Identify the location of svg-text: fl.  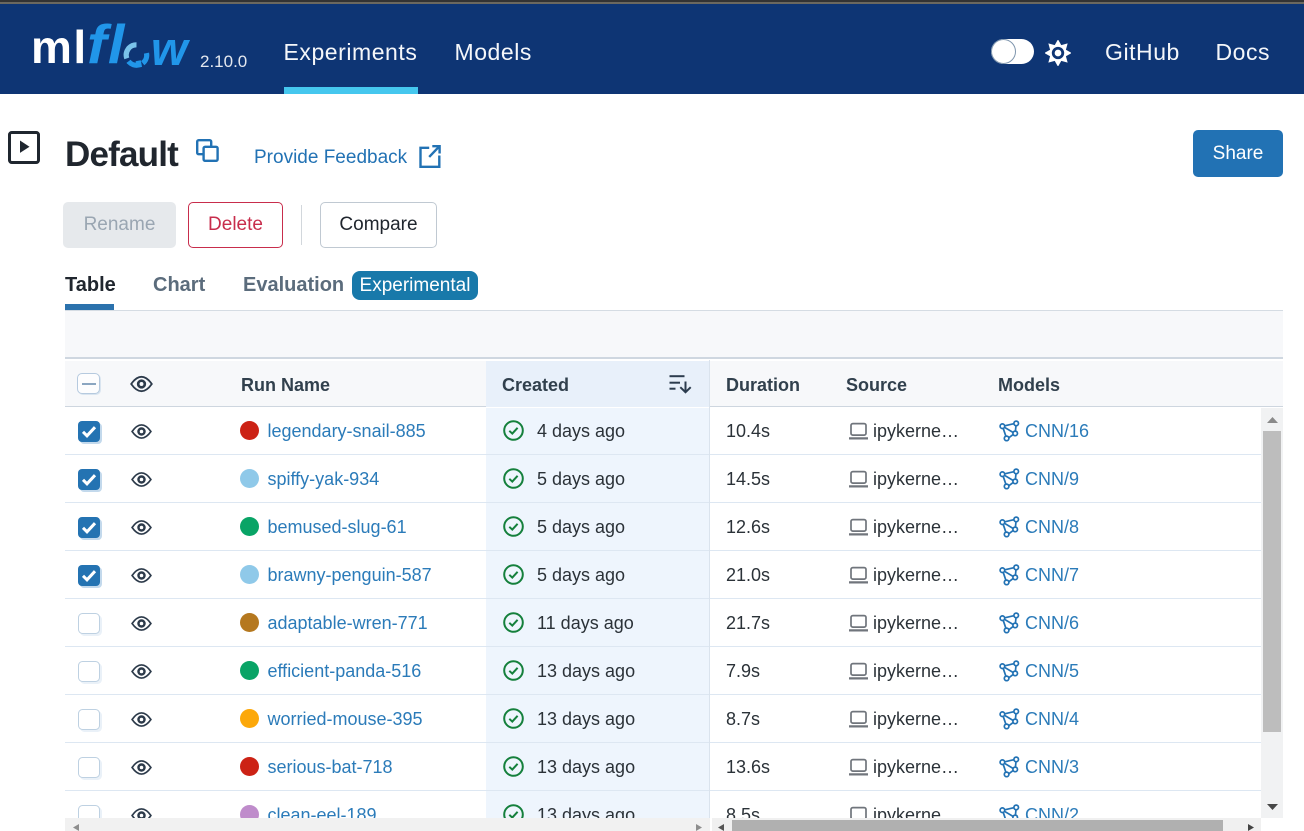
(106, 44).